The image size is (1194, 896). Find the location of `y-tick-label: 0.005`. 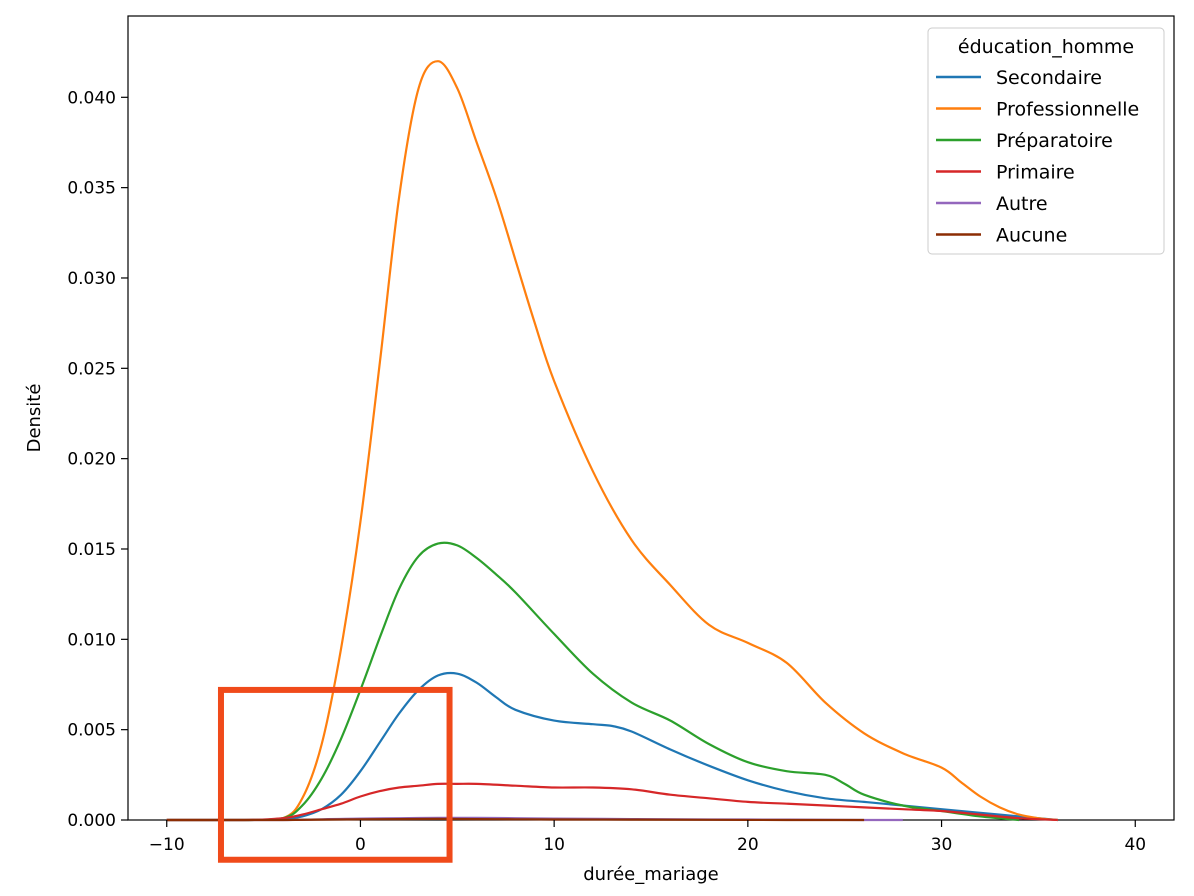

y-tick-label: 0.005 is located at coordinates (91, 731).